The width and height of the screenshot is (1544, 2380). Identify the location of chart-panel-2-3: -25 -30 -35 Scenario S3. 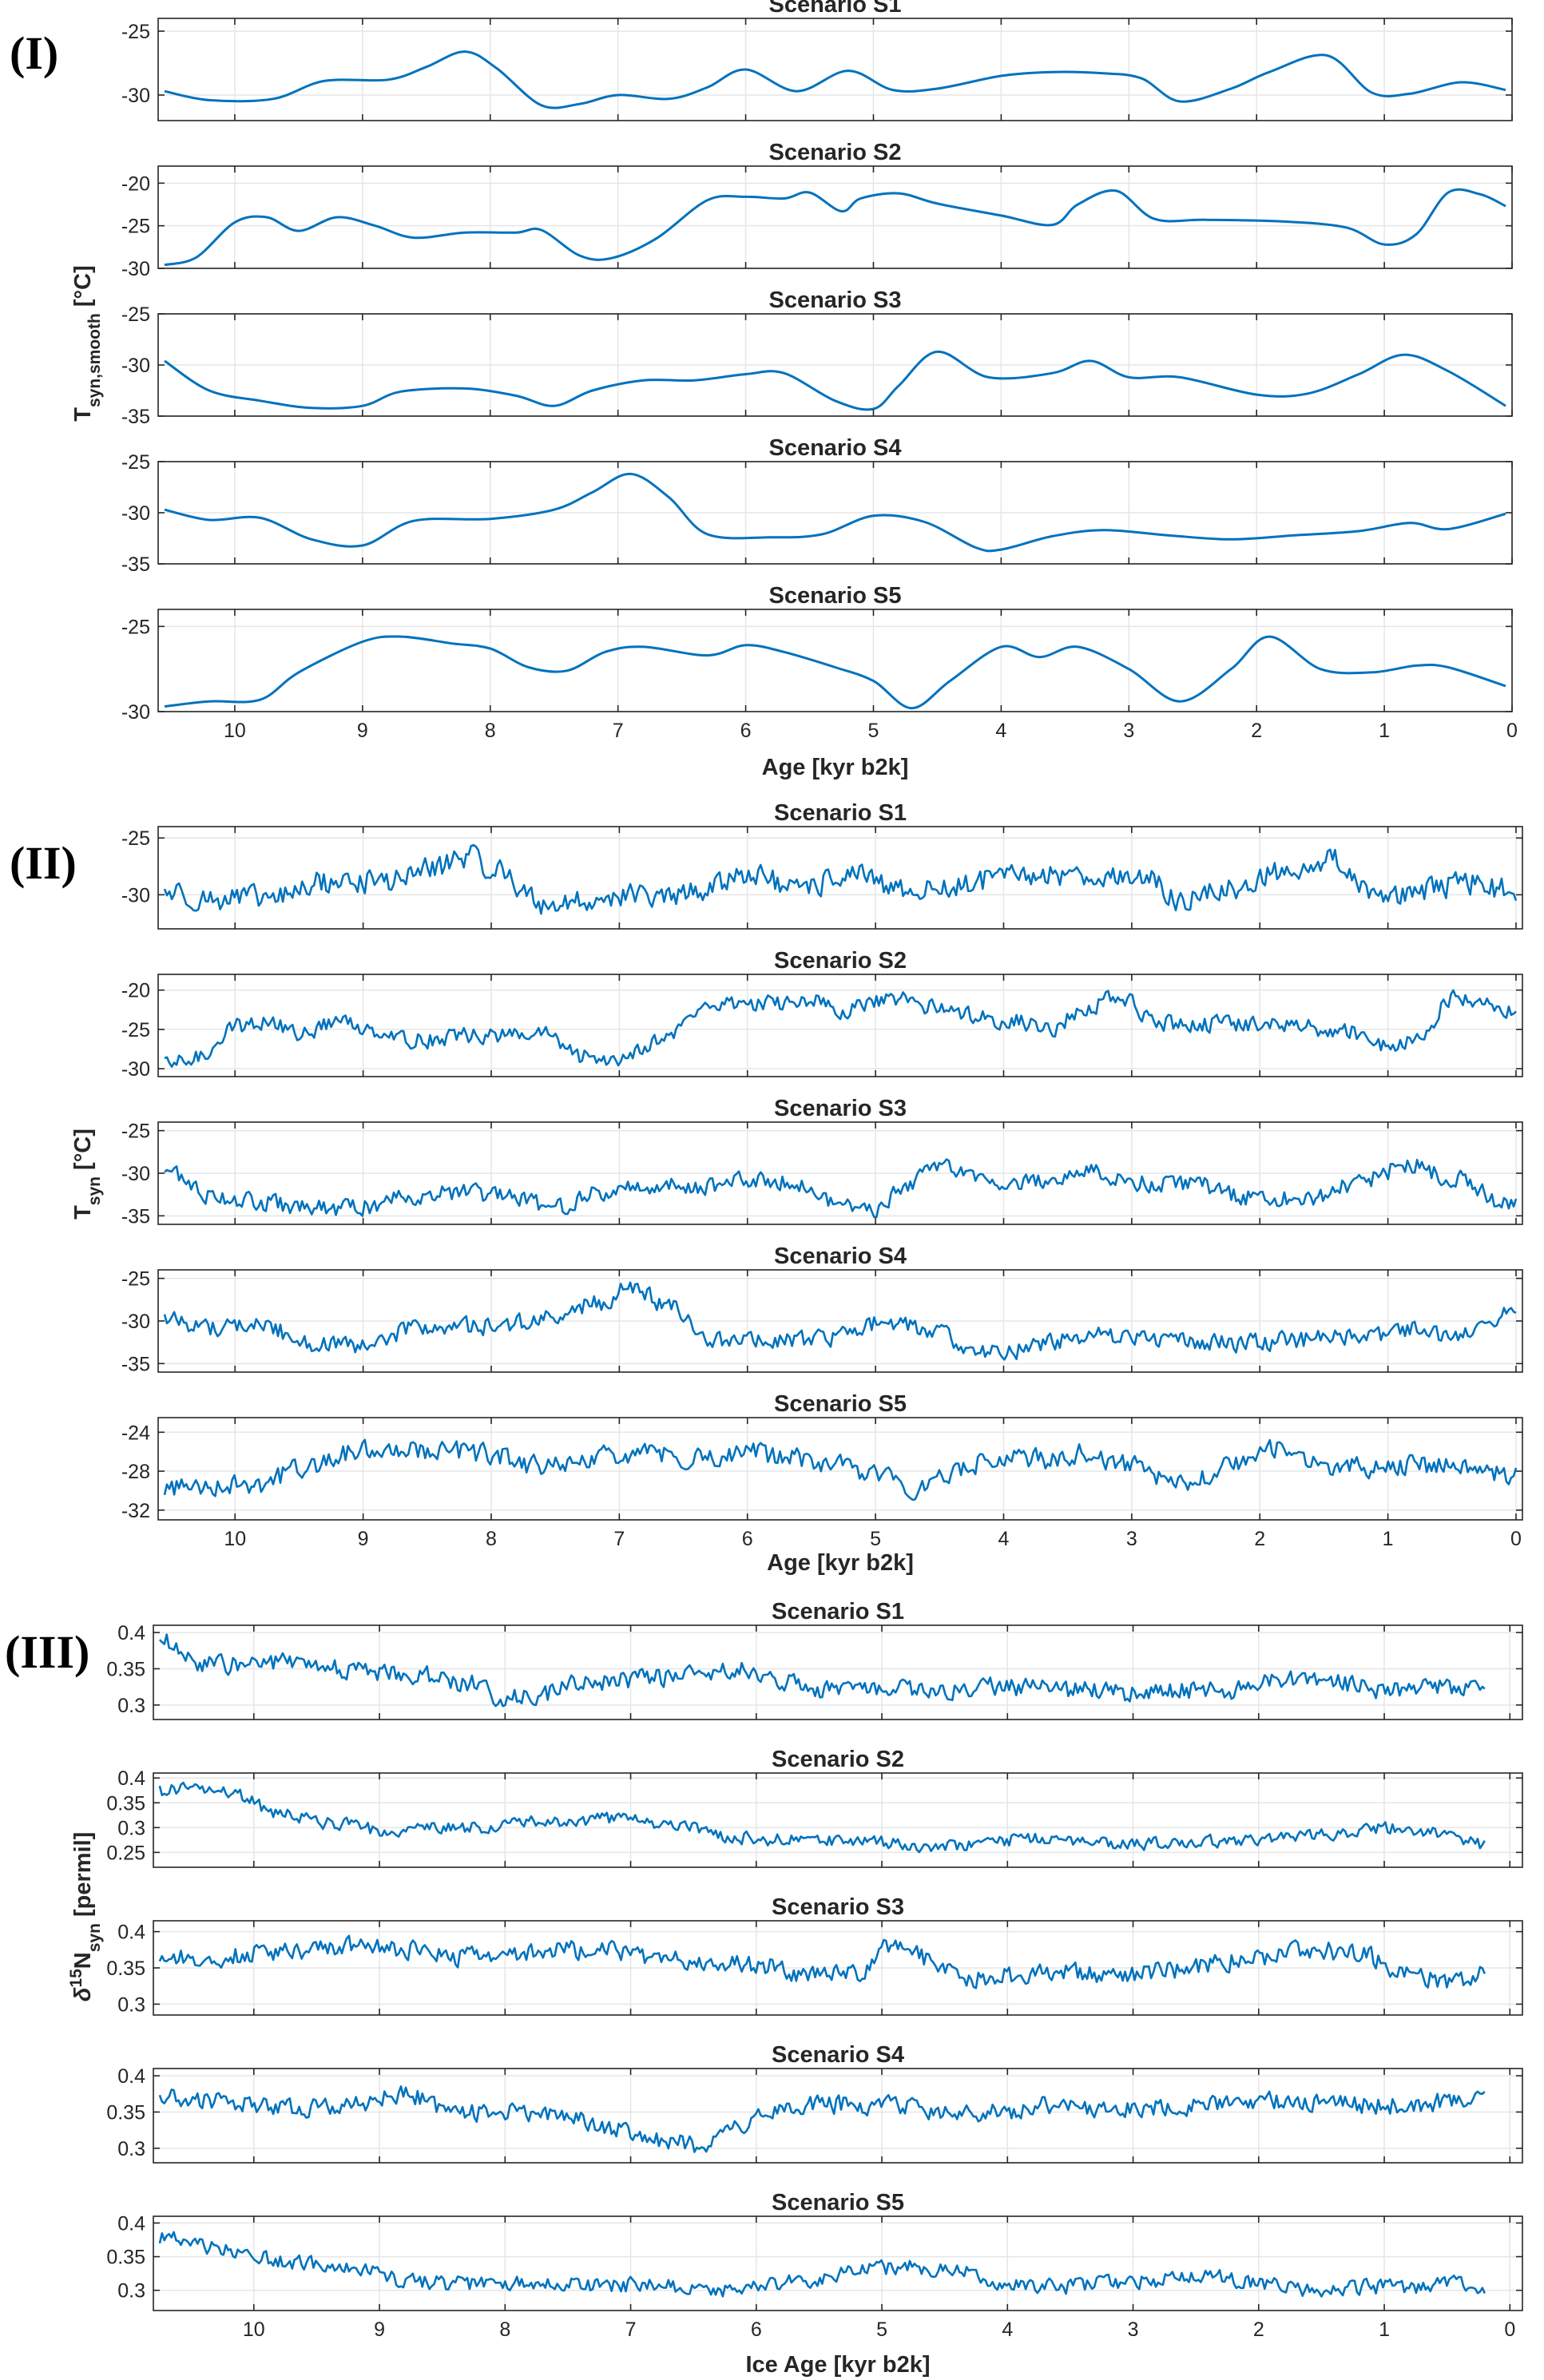
(822, 1162).